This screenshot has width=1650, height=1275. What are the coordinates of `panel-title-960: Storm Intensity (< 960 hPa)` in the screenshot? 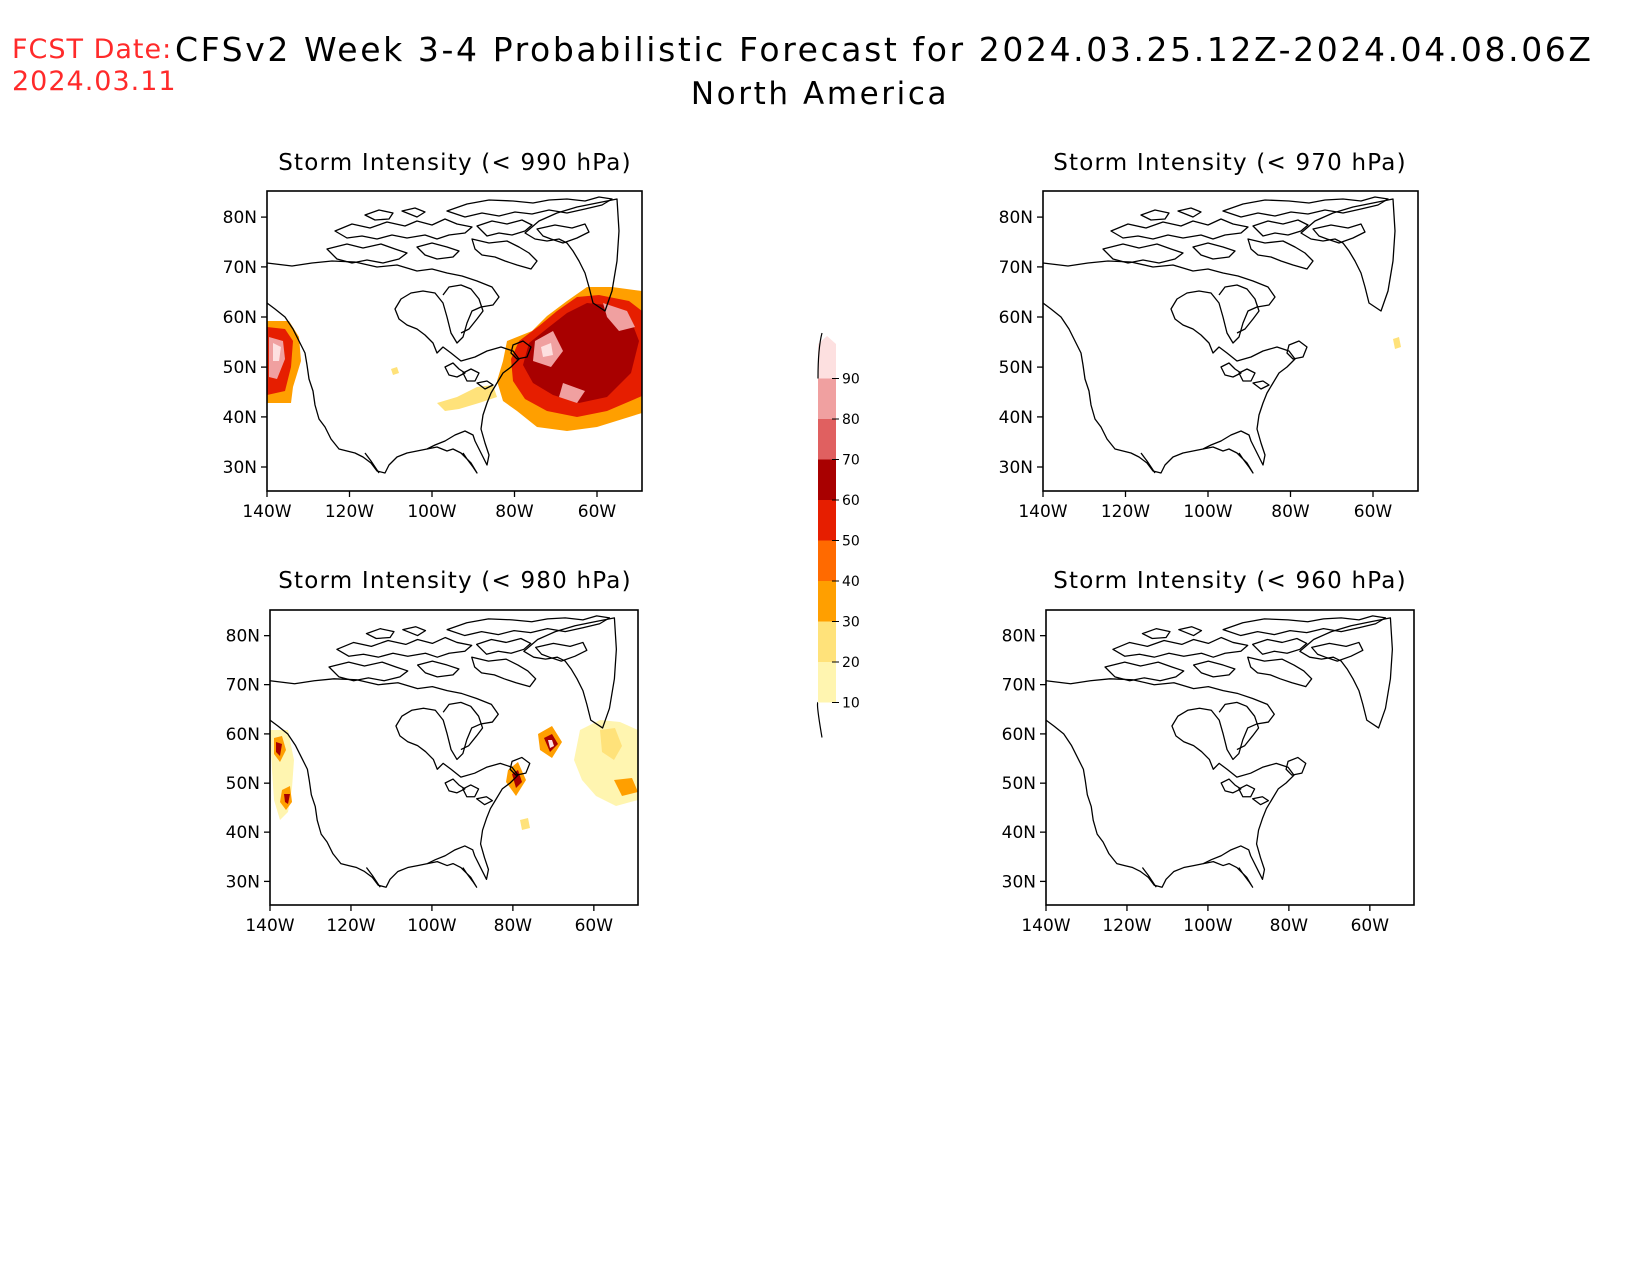 It's located at (1230, 581).